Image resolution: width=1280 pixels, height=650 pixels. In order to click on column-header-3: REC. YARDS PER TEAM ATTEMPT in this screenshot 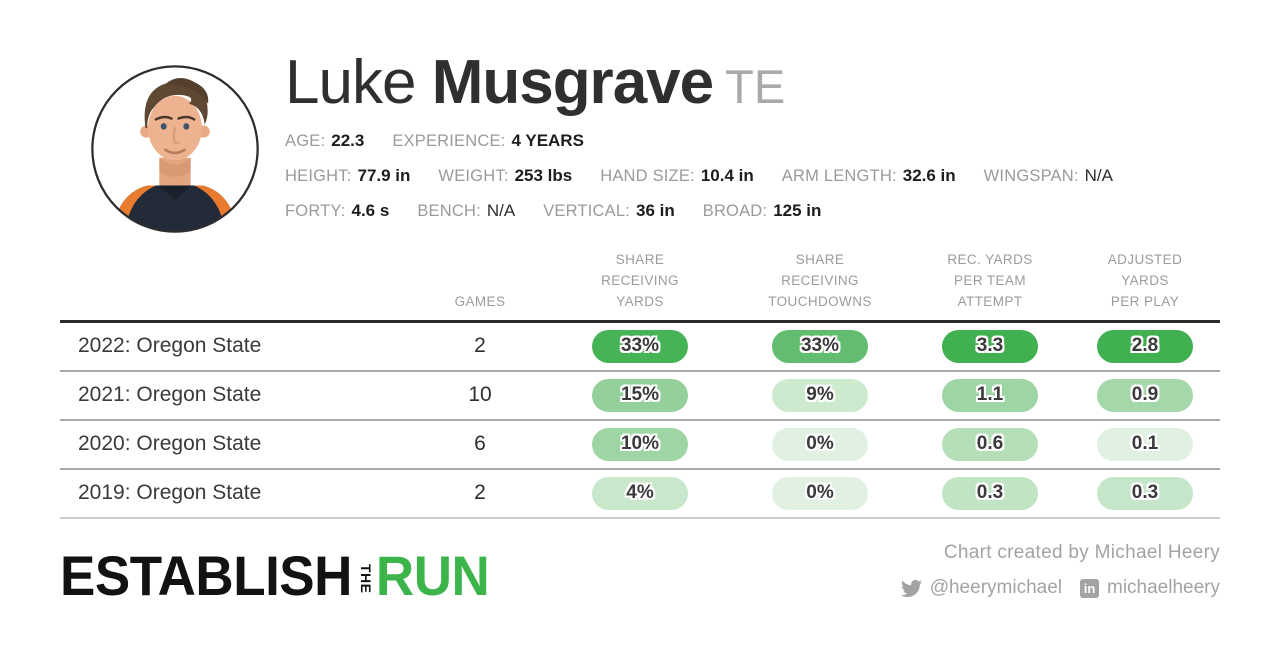, I will do `click(990, 280)`.